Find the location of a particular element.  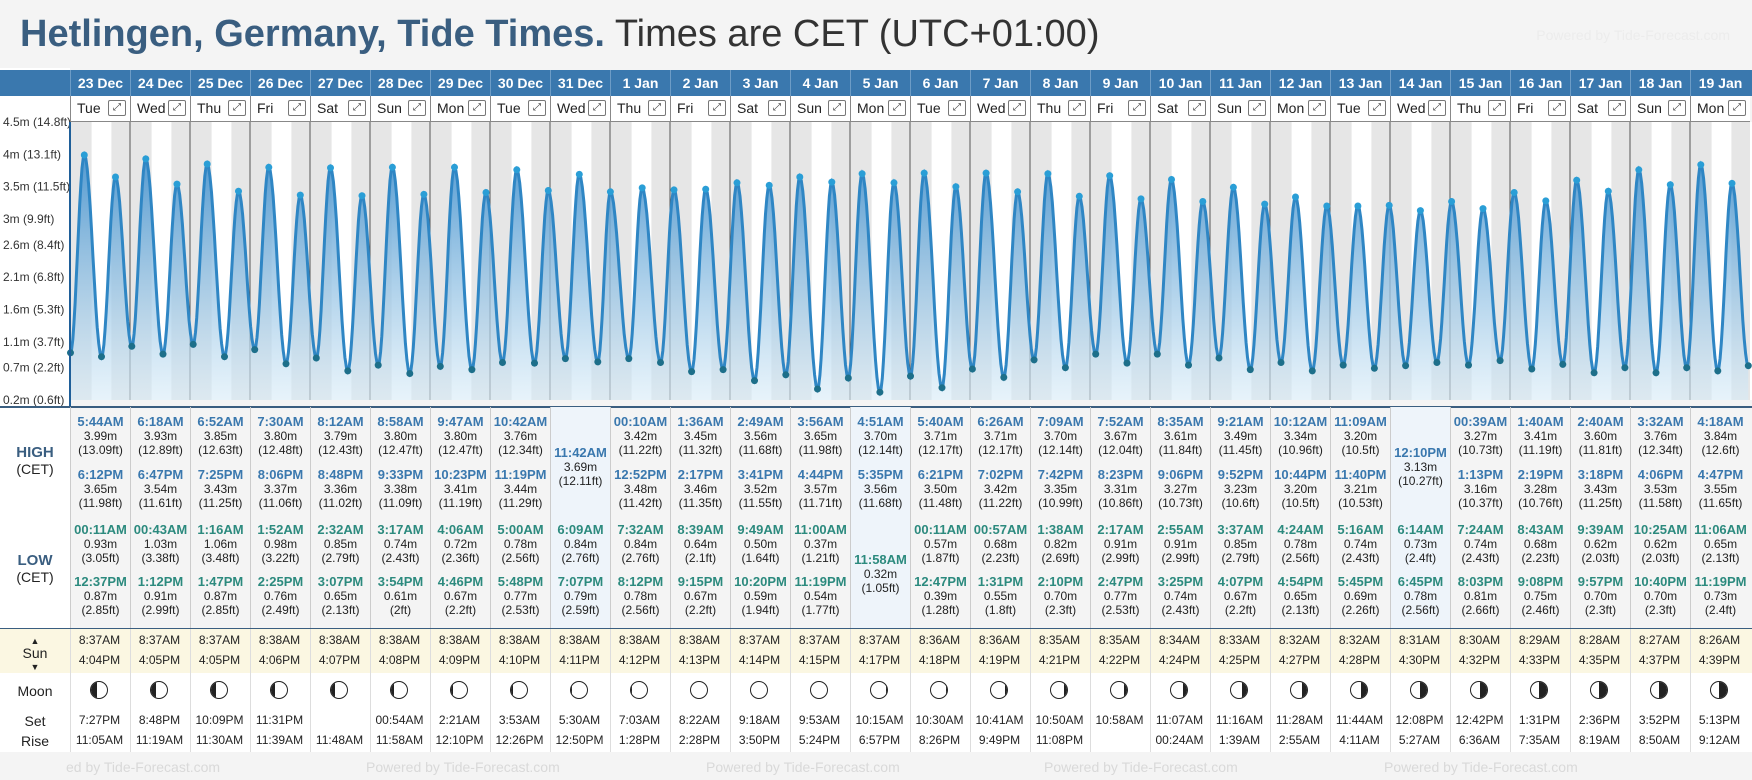

low-tide-meters: 0.91m is located at coordinates (1180, 544).